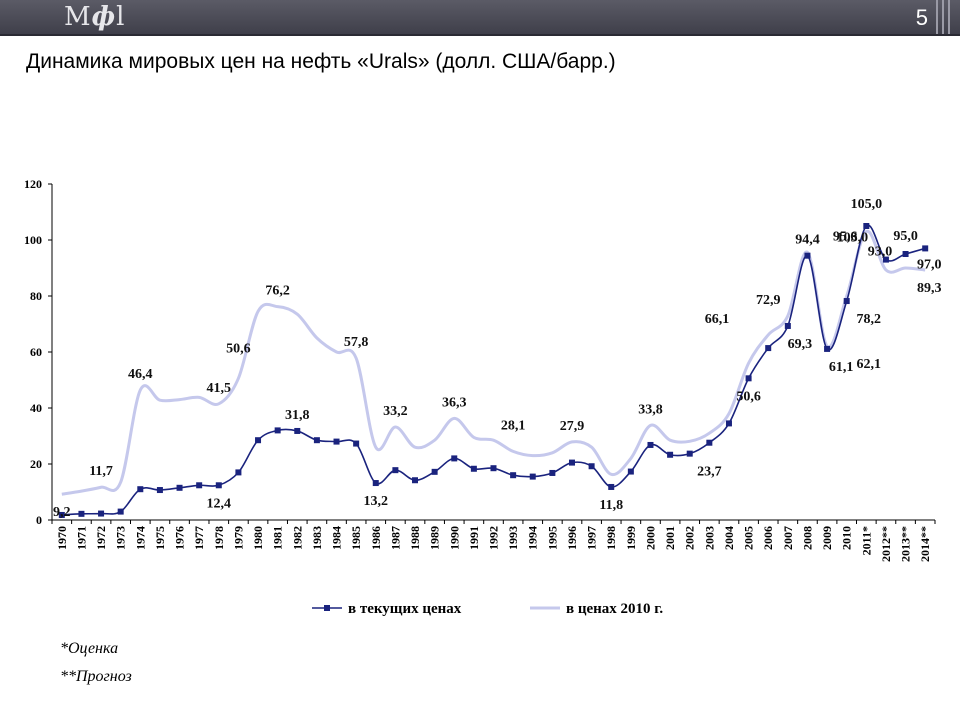 The image size is (960, 720). I want to click on data-label: 11,8, so click(611, 505).